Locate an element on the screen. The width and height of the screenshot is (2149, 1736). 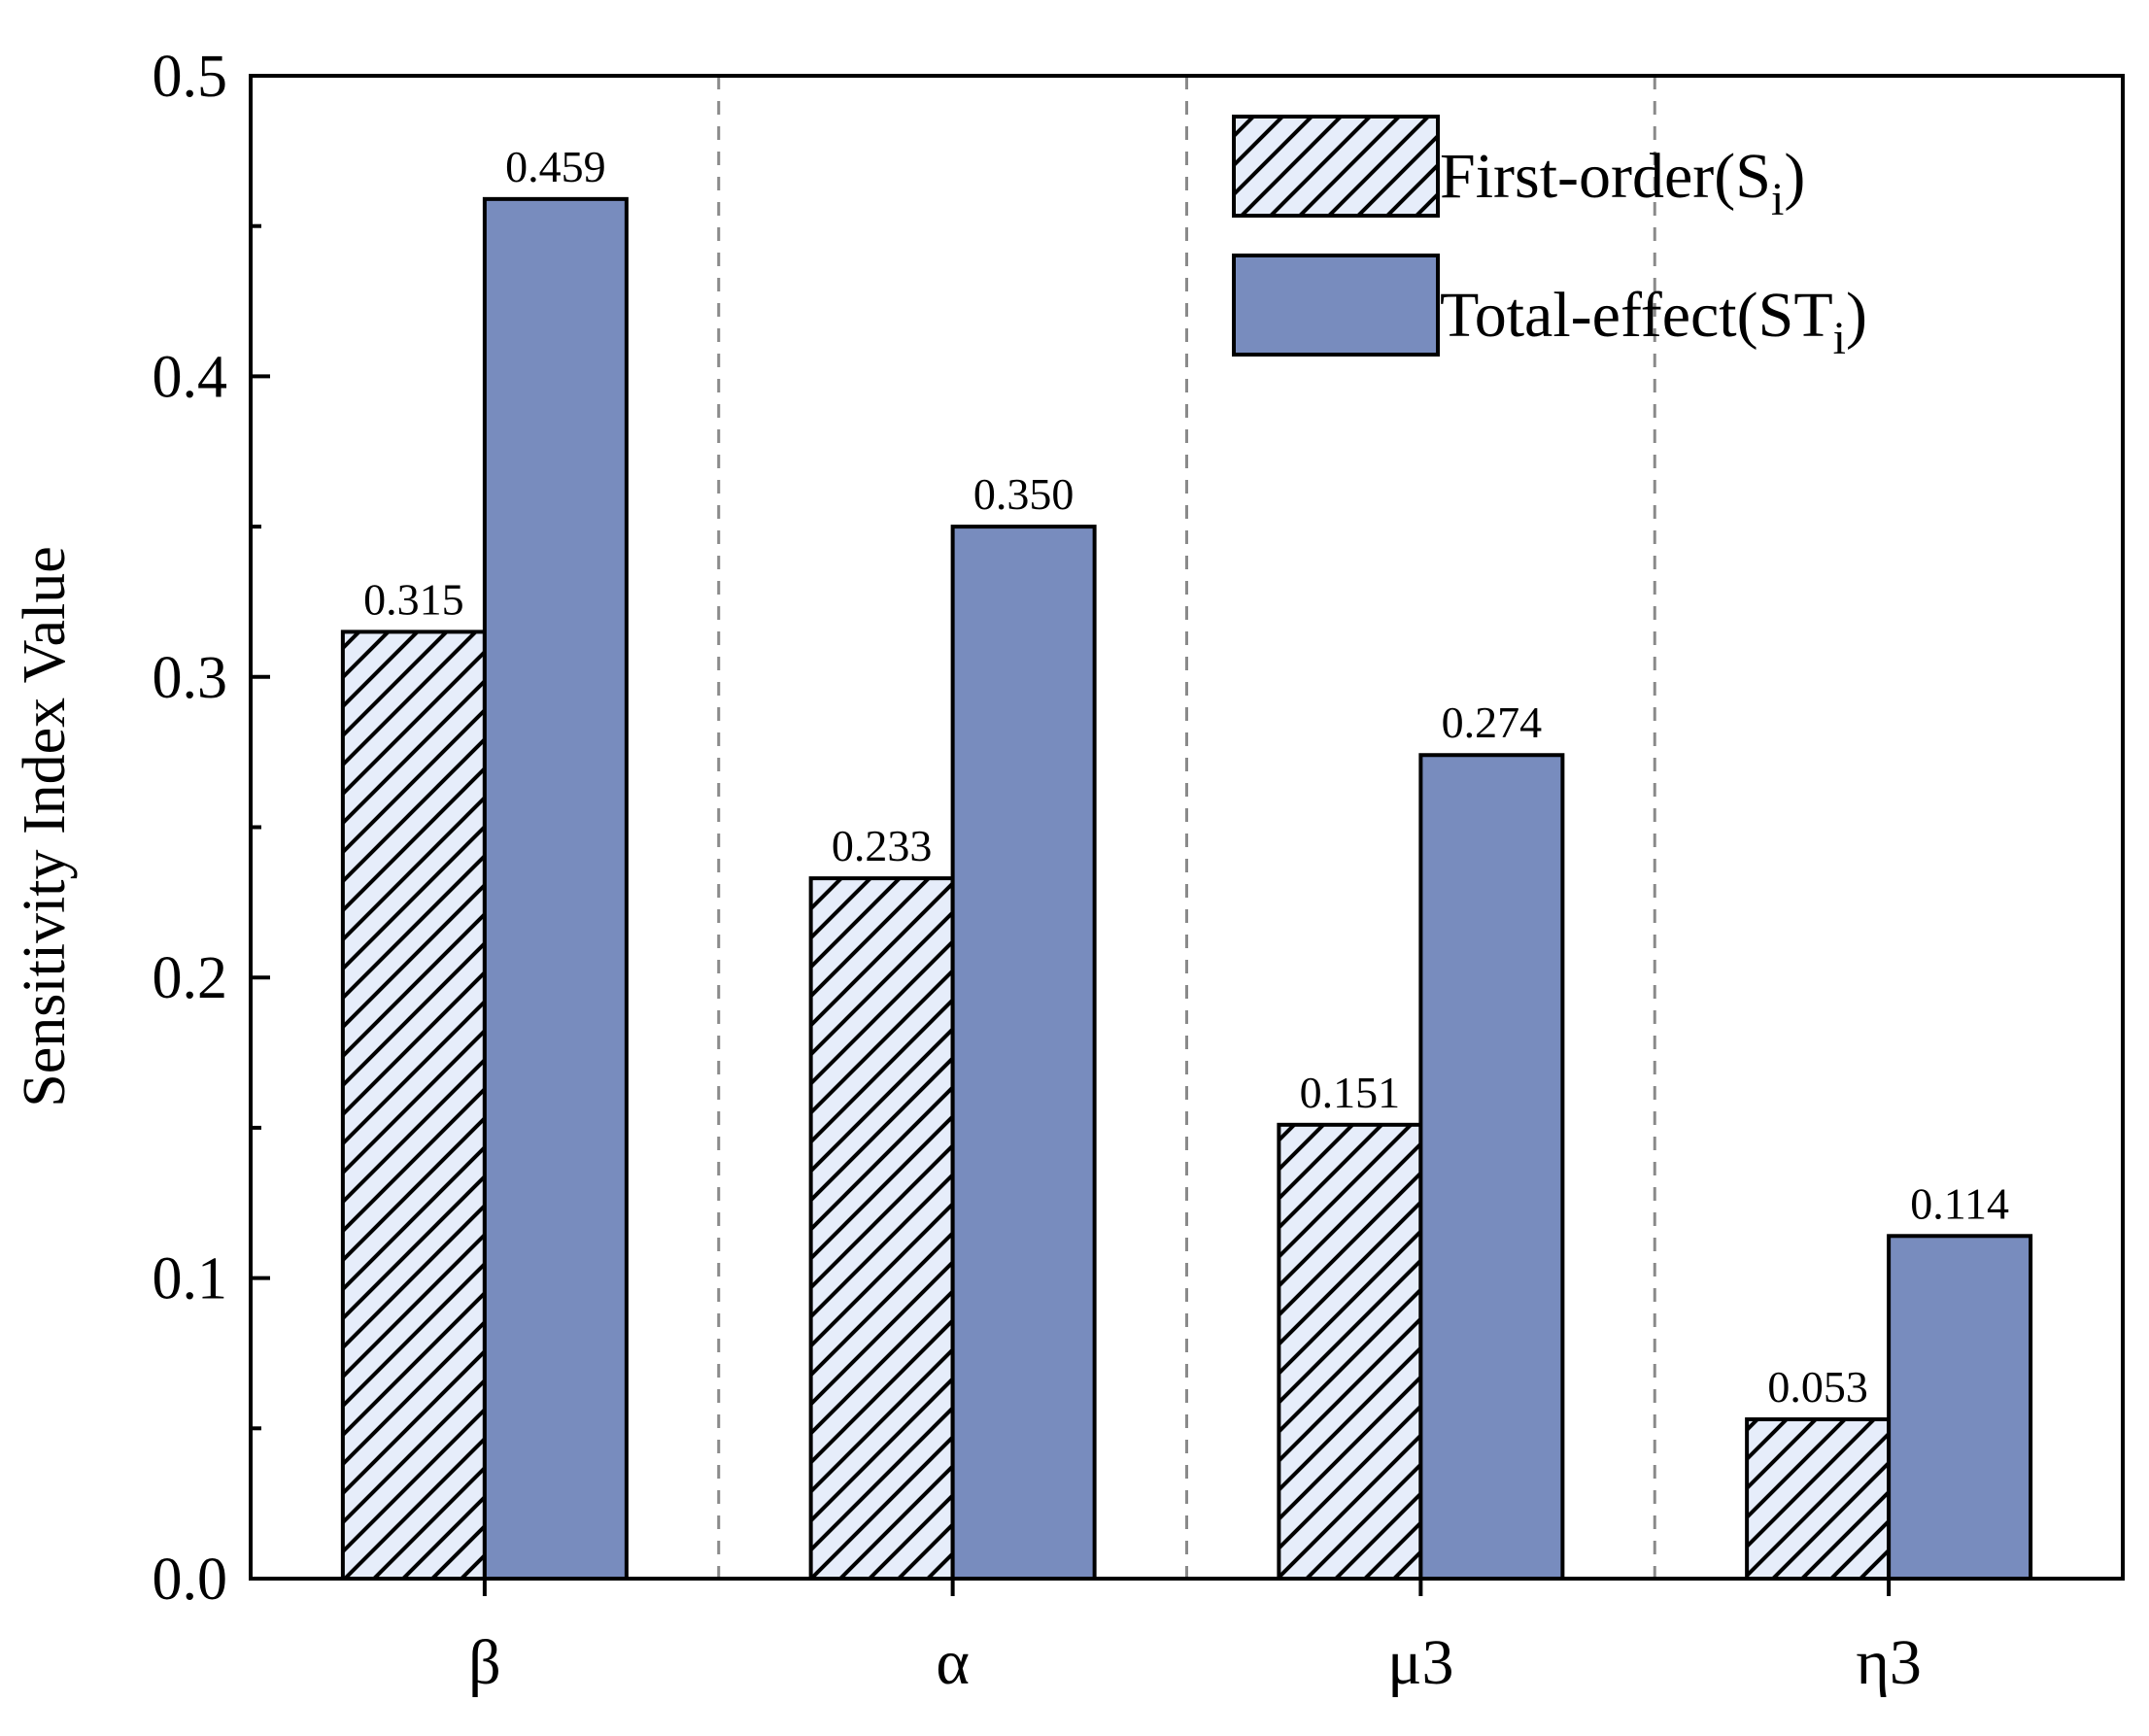
value-label-first-order-2: 0.151 is located at coordinates (1350, 1092).